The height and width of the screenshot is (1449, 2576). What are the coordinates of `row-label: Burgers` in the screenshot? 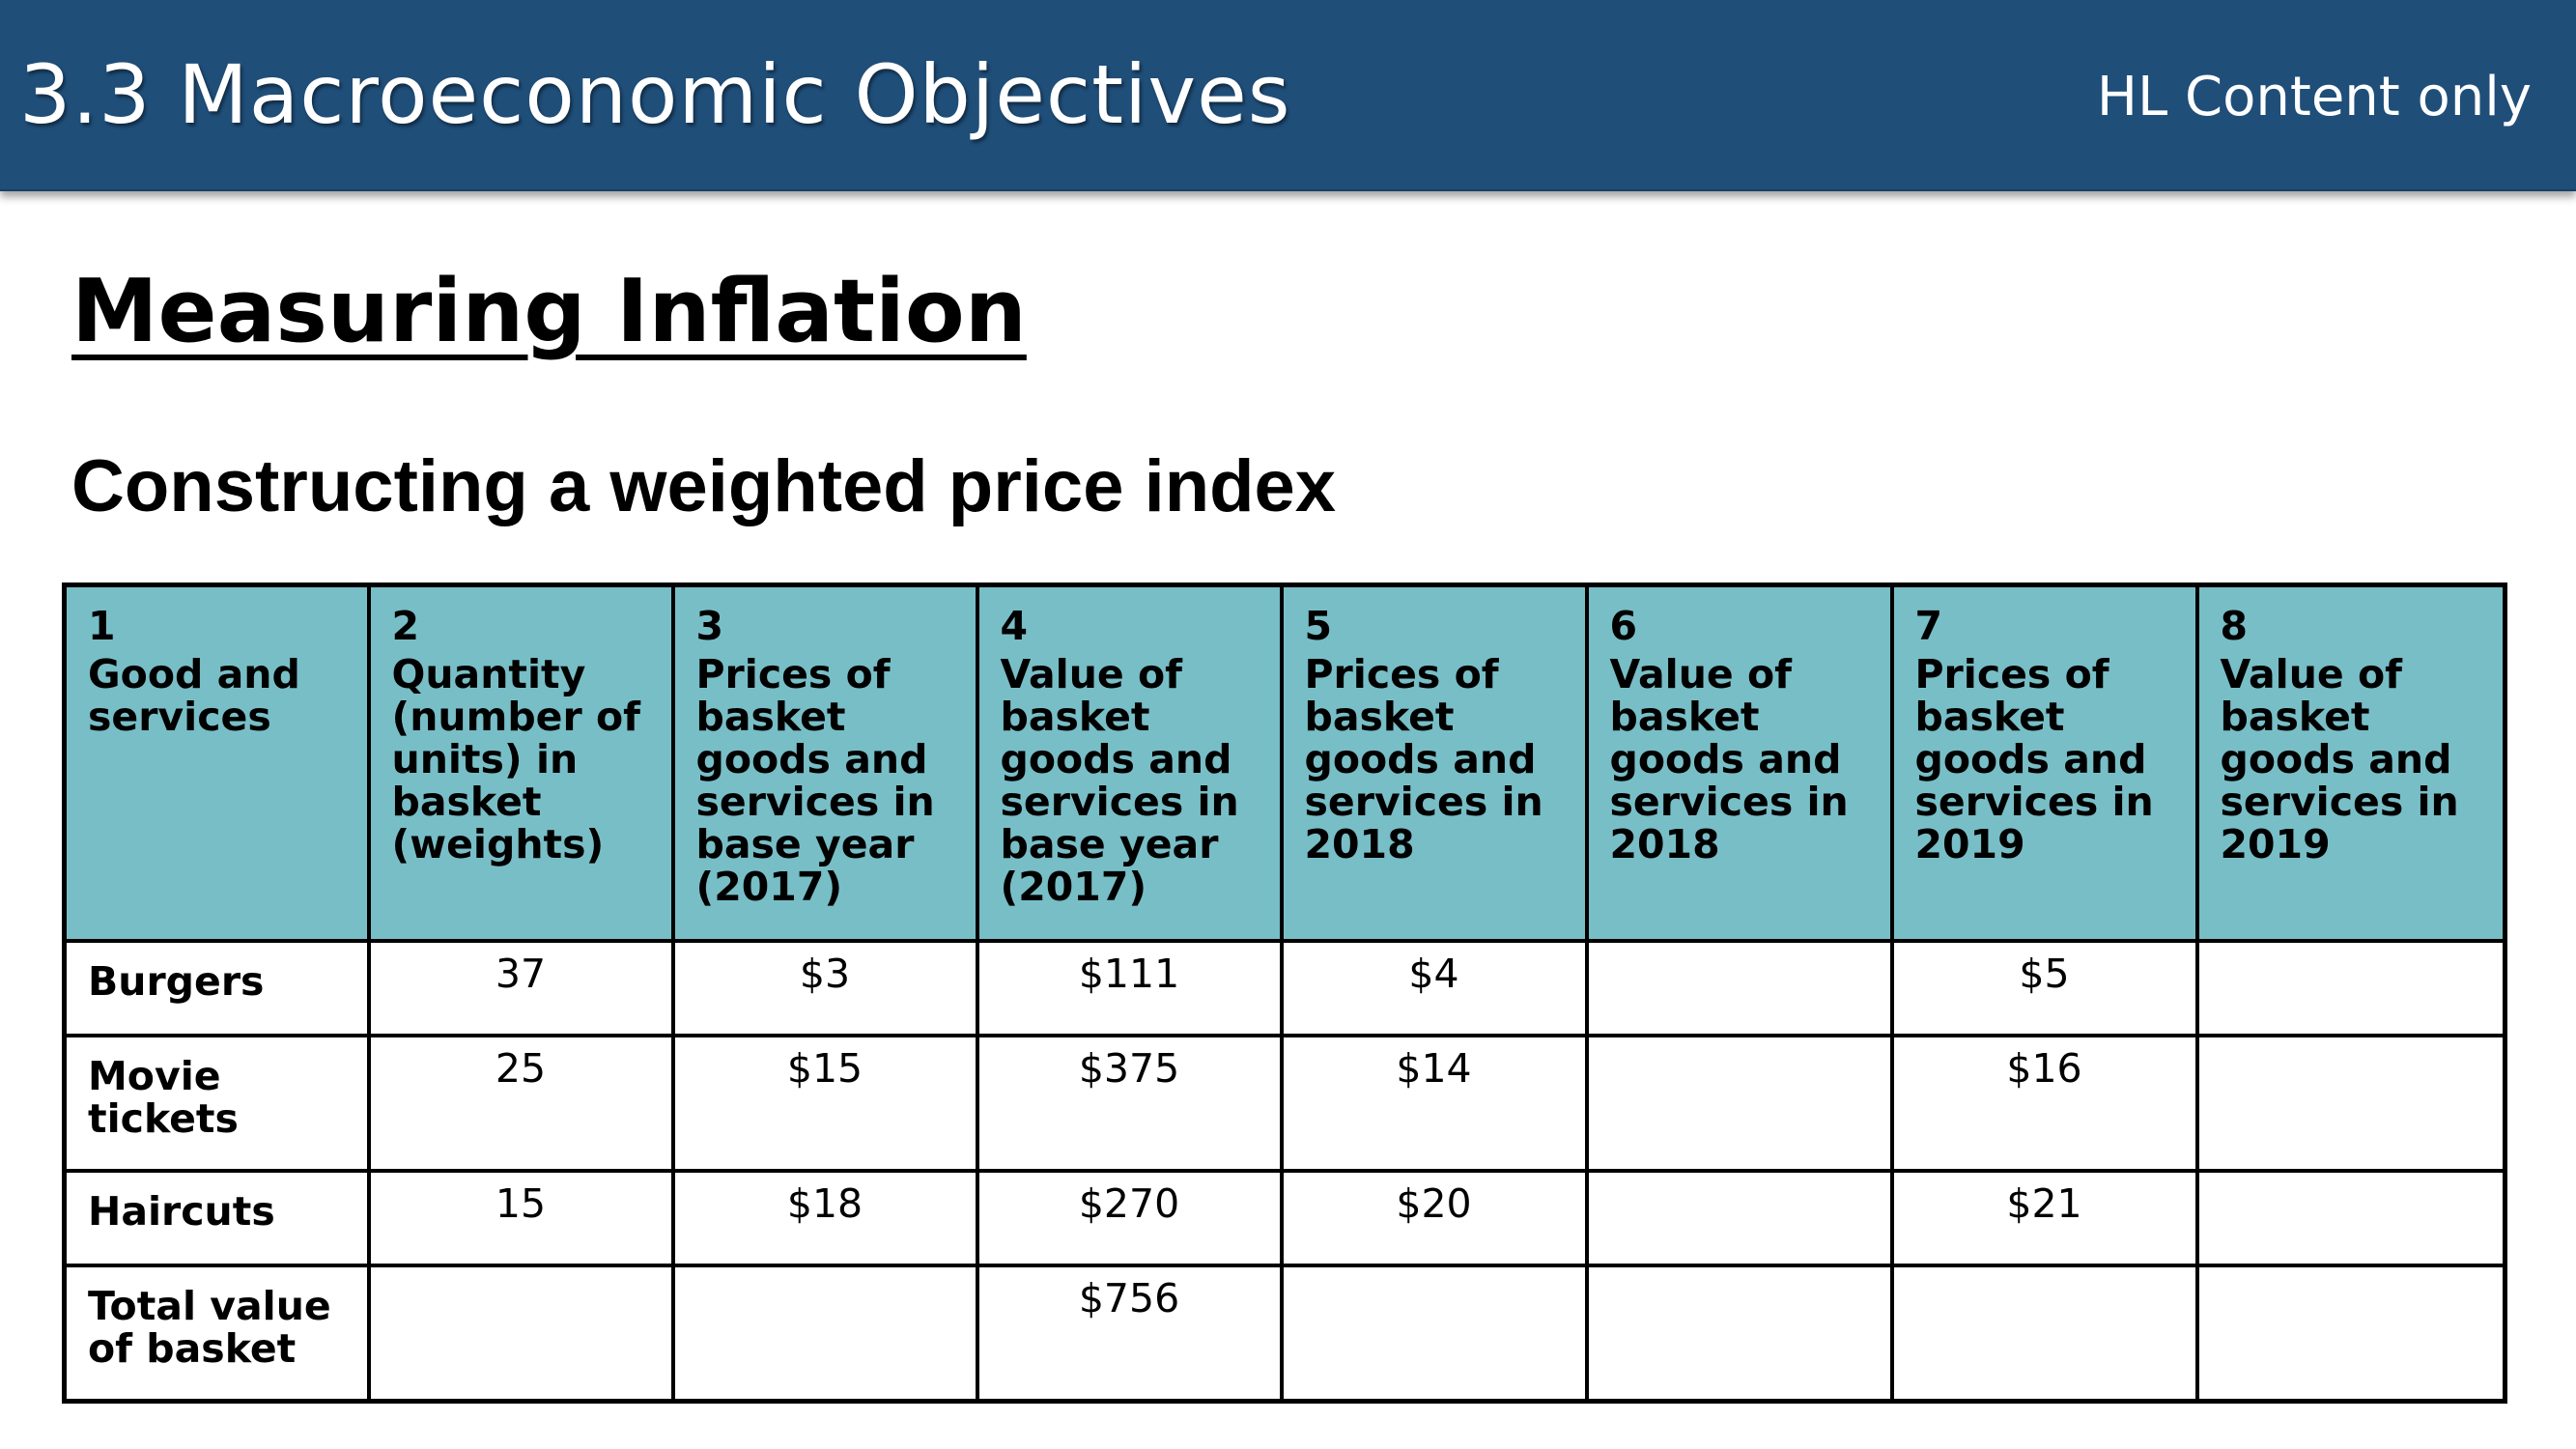 It's located at (216, 988).